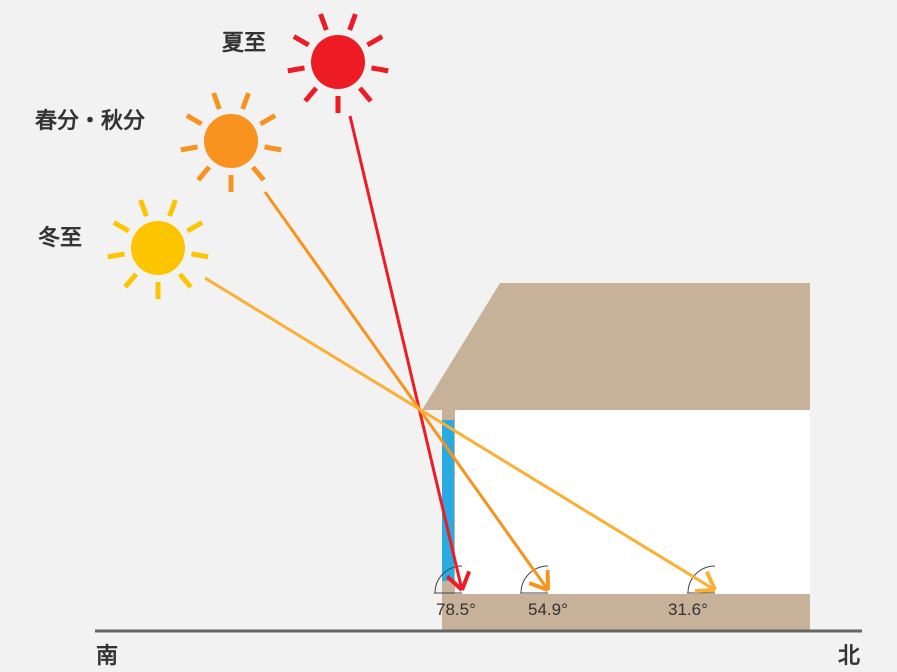  I want to click on winter-angle-label: 31.6°, so click(688, 609).